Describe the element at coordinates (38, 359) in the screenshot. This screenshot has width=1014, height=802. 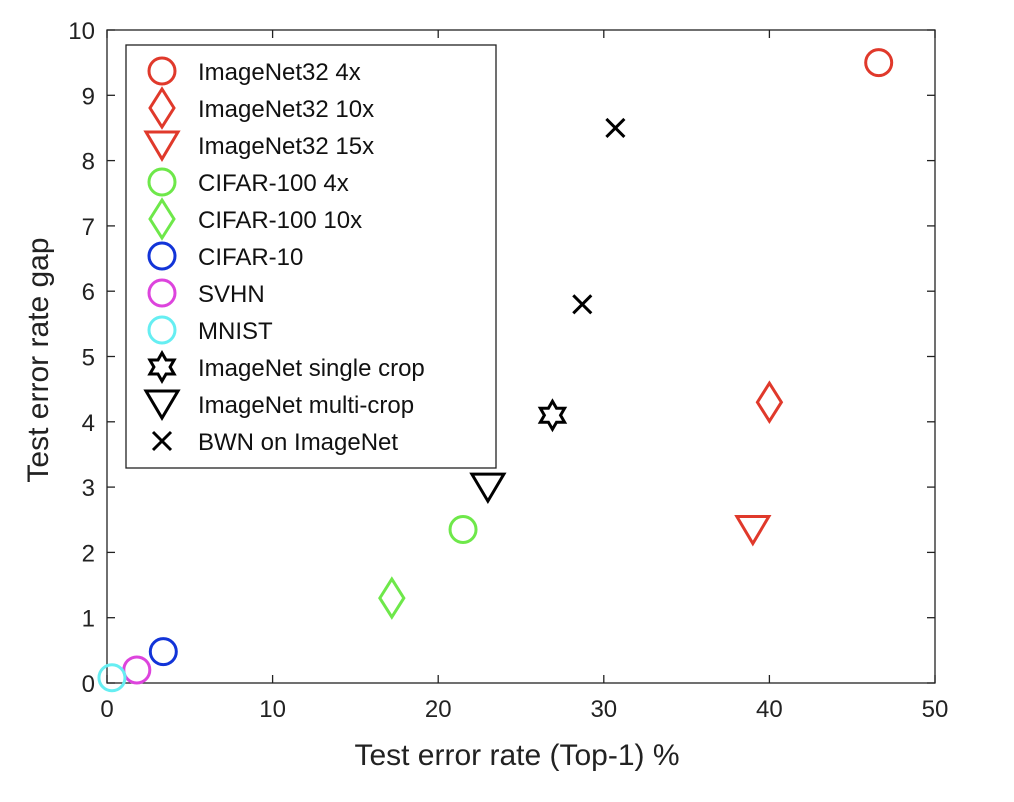
I see `y-axis-title: Test error rate gap` at that location.